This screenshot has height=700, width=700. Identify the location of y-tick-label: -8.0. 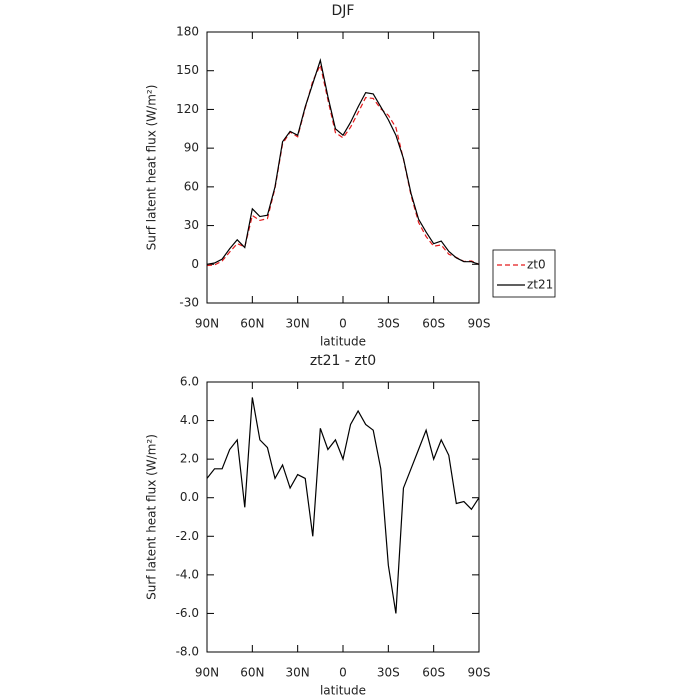
(187, 652).